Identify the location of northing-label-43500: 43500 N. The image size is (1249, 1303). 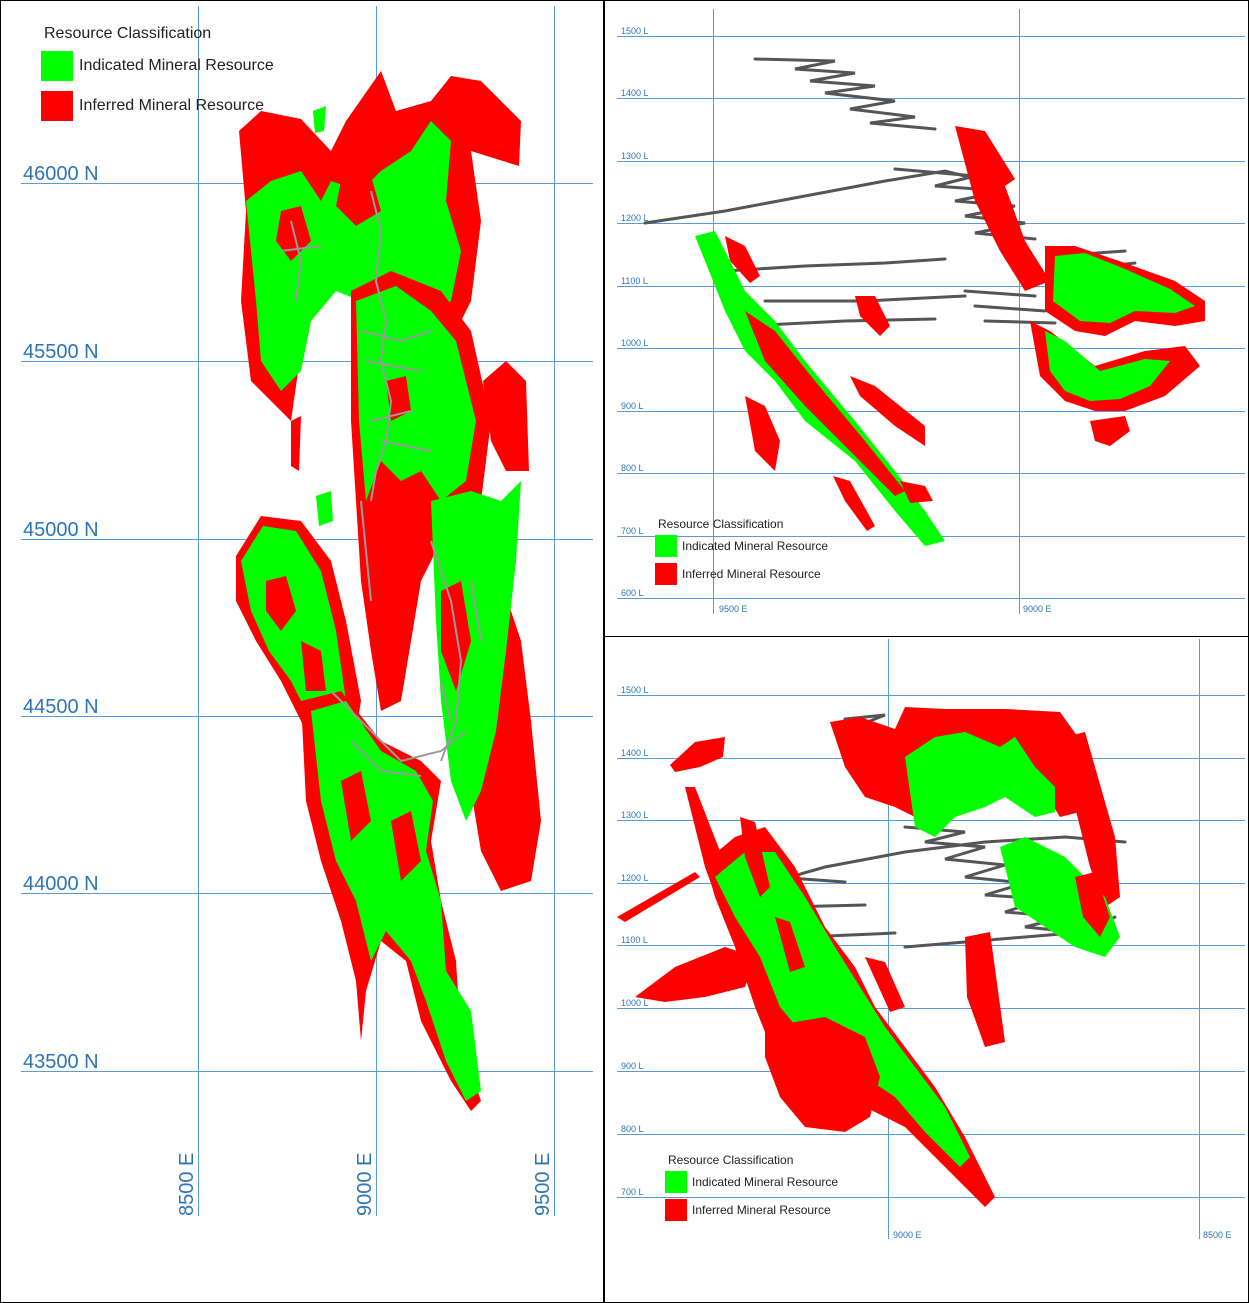
(61, 1062).